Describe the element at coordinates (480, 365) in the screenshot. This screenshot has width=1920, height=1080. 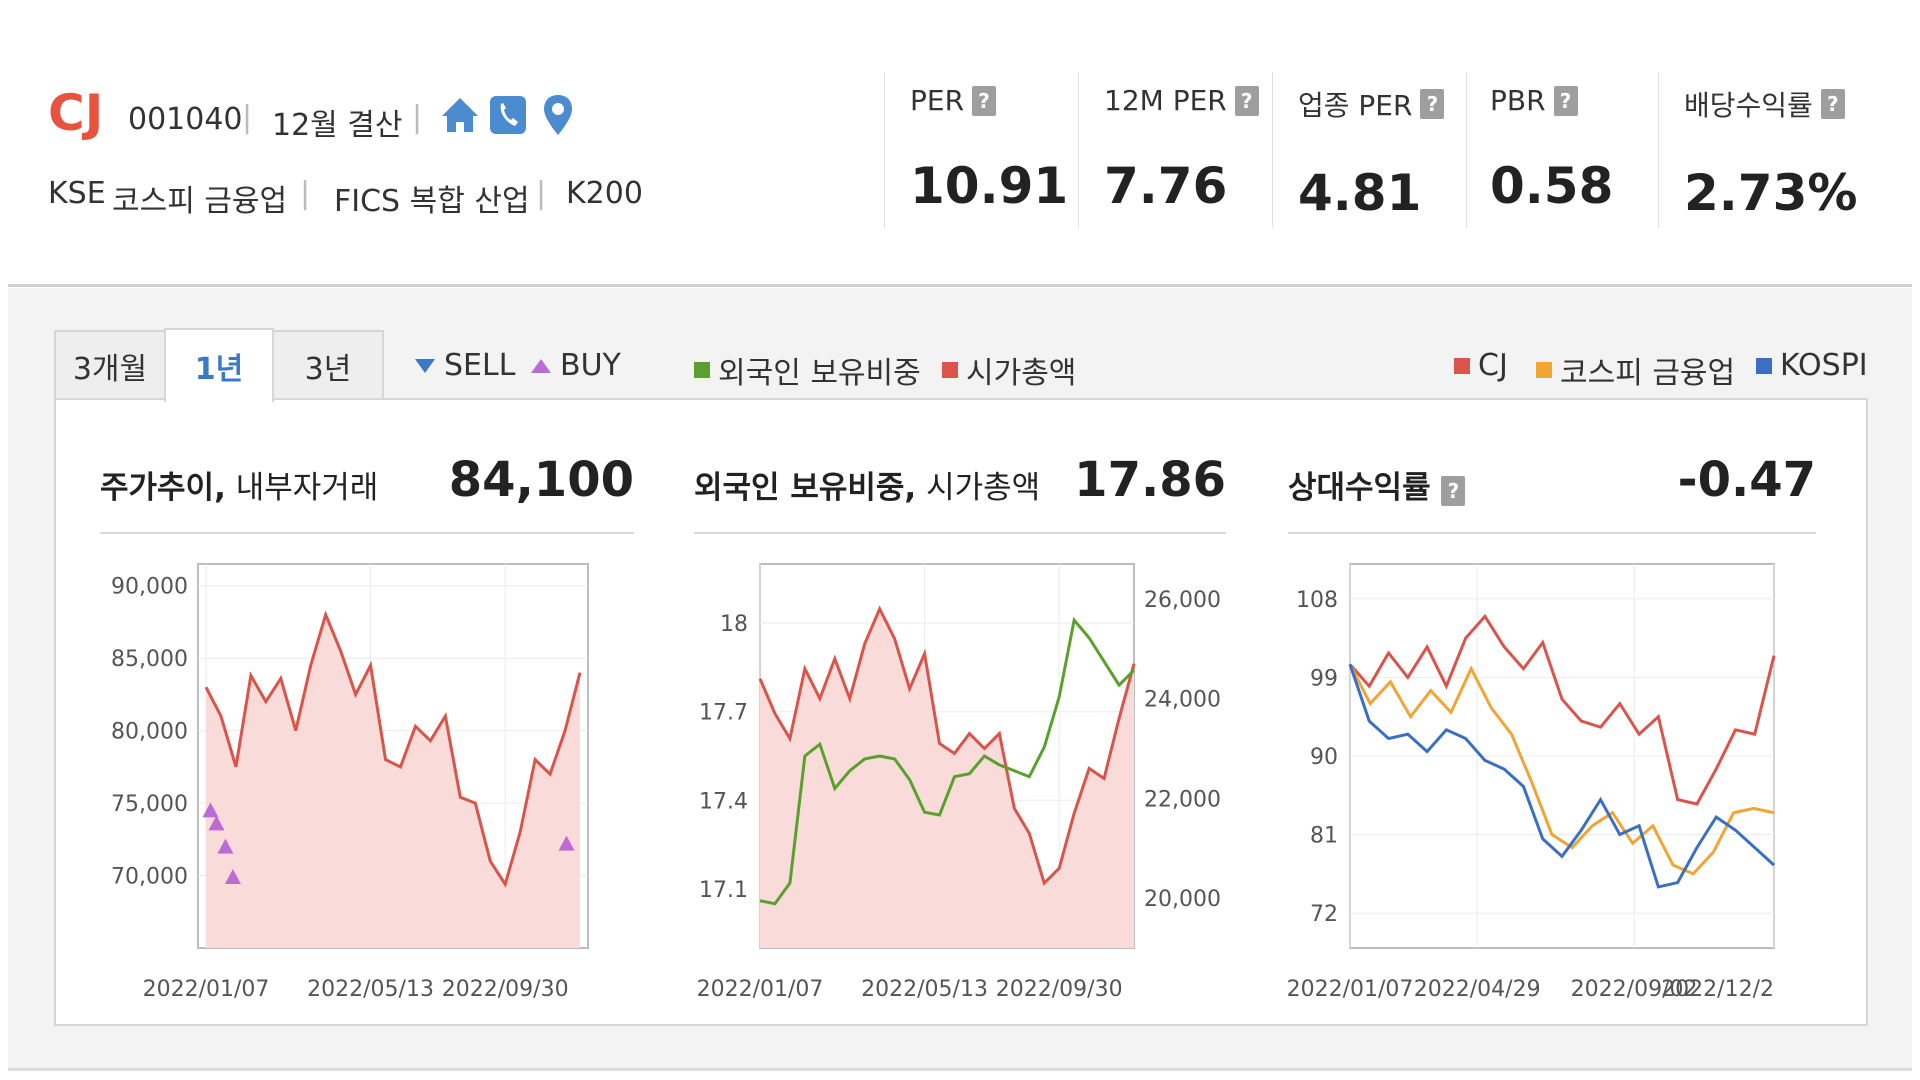
I see `legend-label: SELL` at that location.